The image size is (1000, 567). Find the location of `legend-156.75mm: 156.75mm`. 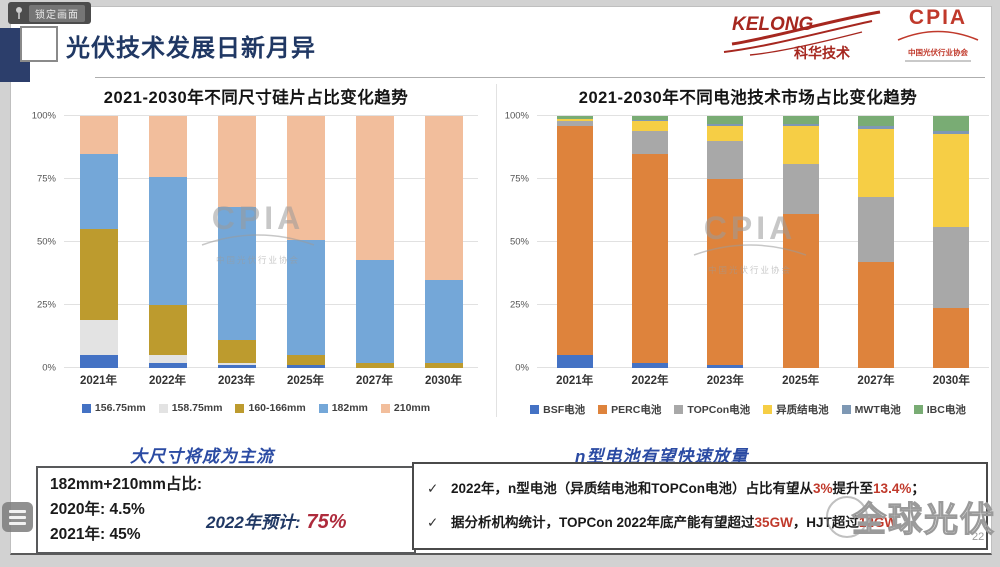

legend-156.75mm: 156.75mm is located at coordinates (113, 408).